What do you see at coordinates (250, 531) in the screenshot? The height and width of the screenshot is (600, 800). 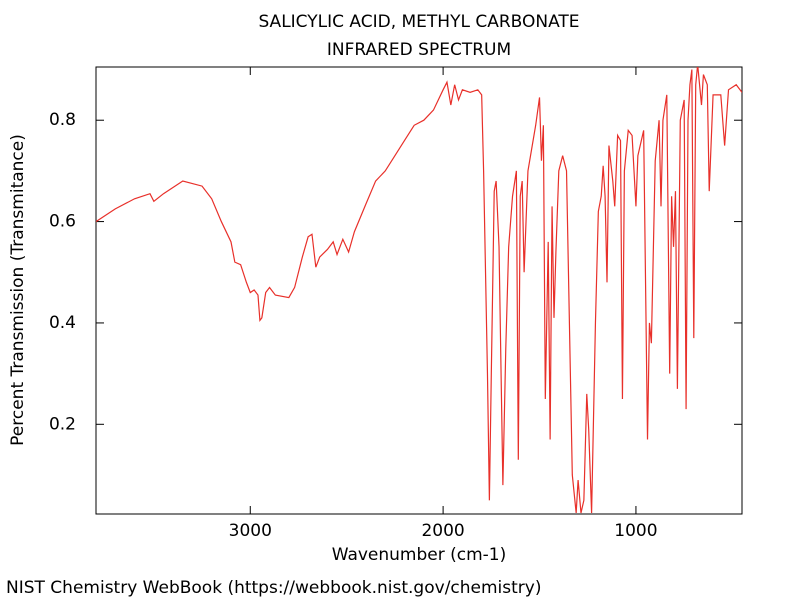 I see `x-tick-label: 3000` at bounding box center [250, 531].